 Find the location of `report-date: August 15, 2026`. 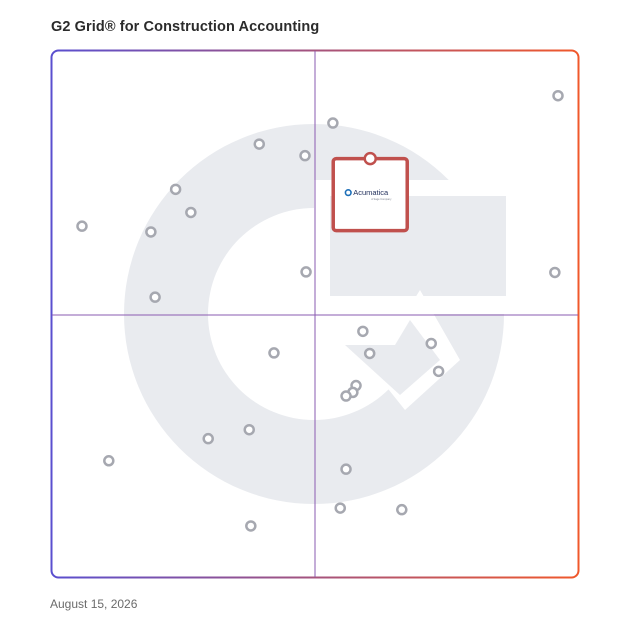

report-date: August 15, 2026 is located at coordinates (94, 604).